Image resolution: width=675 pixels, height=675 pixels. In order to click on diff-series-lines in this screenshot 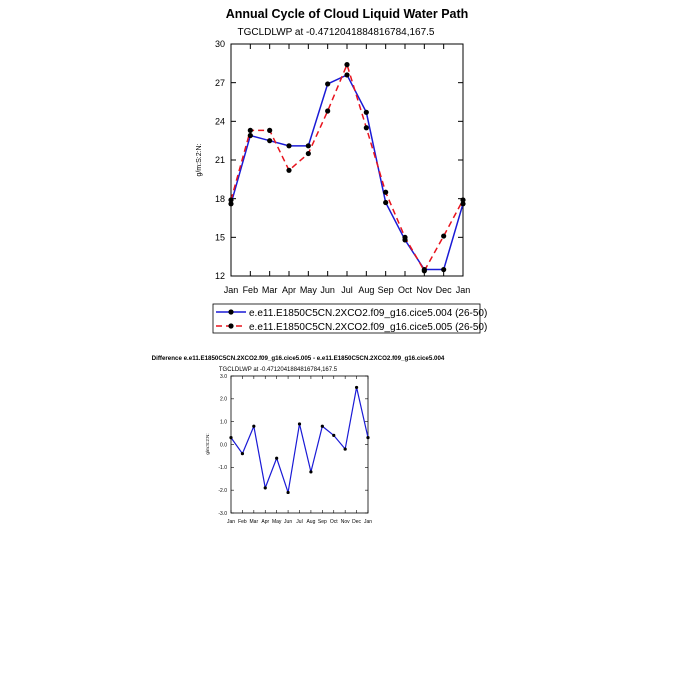, I will do `click(299, 440)`.